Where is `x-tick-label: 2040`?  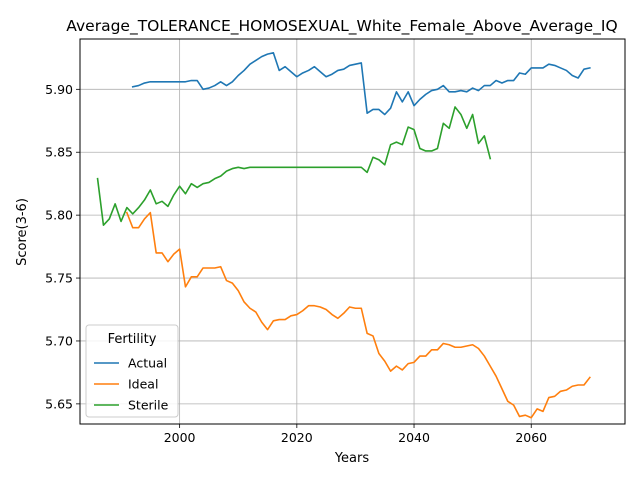
x-tick-label: 2040 is located at coordinates (414, 437).